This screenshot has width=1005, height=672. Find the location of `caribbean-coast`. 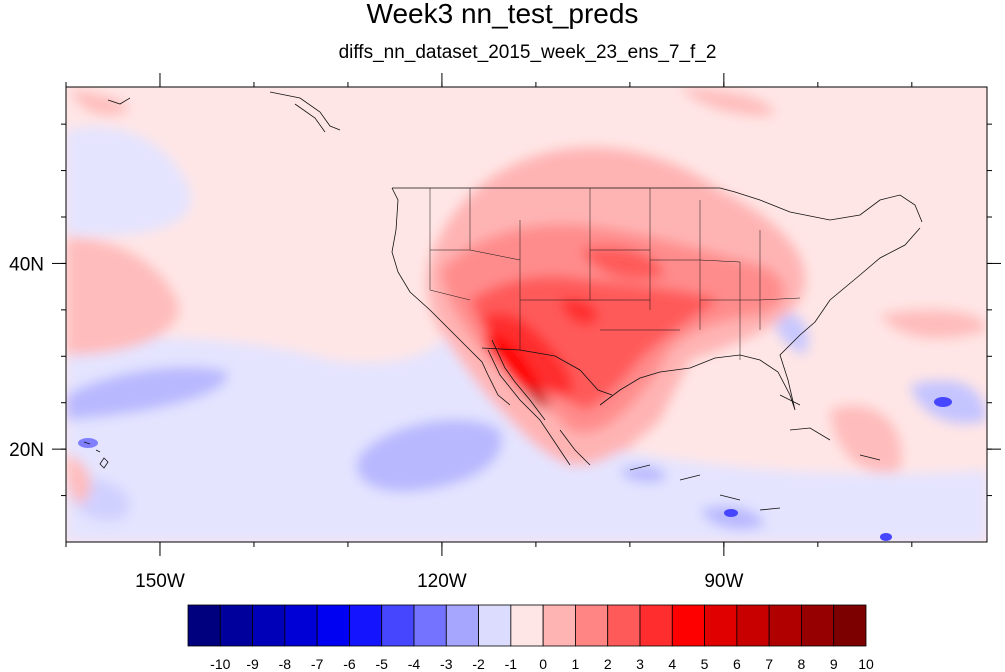

caribbean-coast is located at coordinates (755, 452).